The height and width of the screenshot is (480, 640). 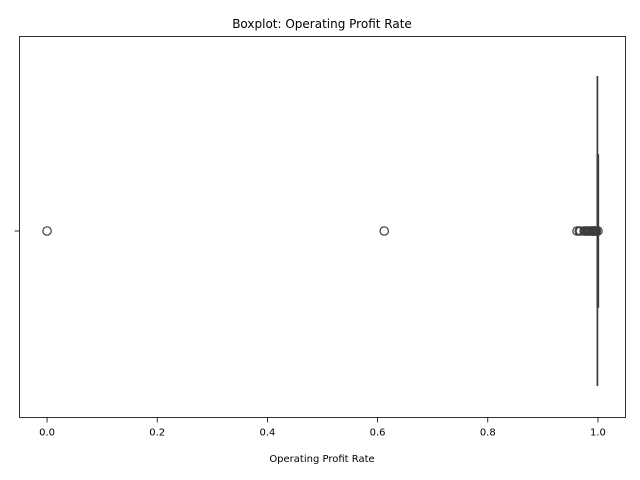 What do you see at coordinates (321, 459) in the screenshot?
I see `x-axis-label: Operating Profit Rate` at bounding box center [321, 459].